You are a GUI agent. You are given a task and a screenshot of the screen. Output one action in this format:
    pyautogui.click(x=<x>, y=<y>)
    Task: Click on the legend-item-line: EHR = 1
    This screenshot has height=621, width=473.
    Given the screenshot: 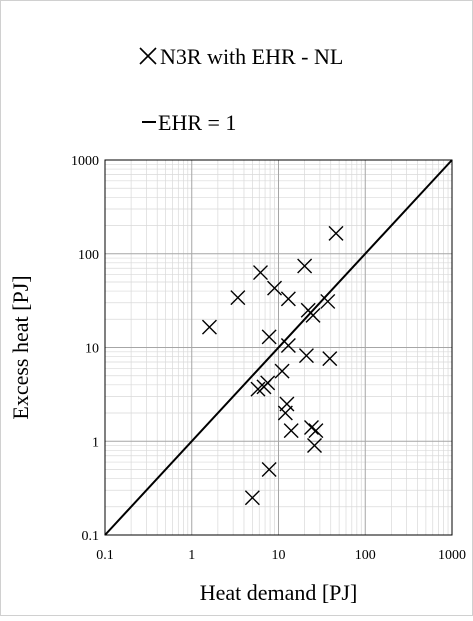 What is the action you would take?
    pyautogui.click(x=189, y=122)
    